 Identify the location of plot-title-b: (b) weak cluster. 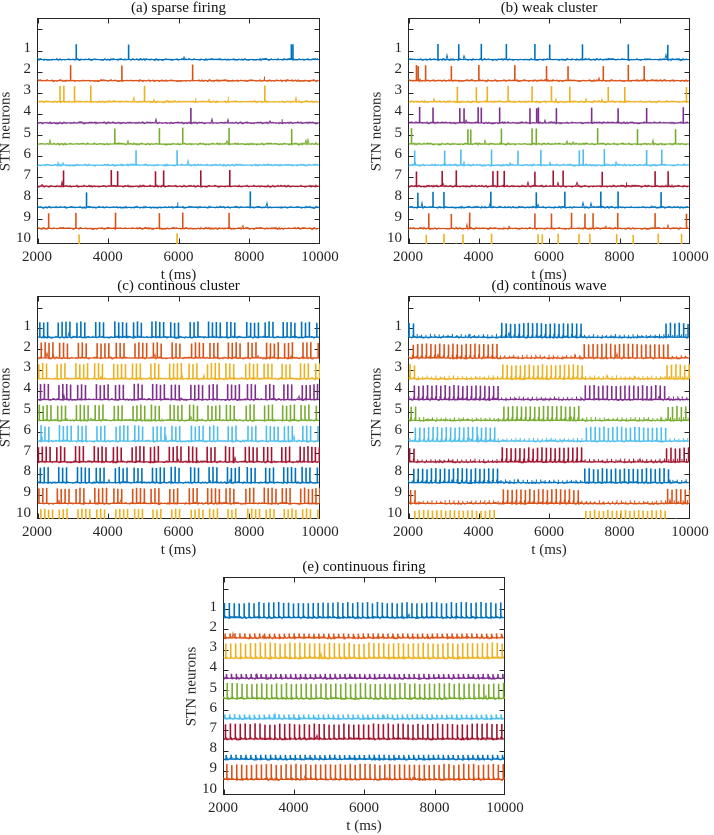
(549, 8).